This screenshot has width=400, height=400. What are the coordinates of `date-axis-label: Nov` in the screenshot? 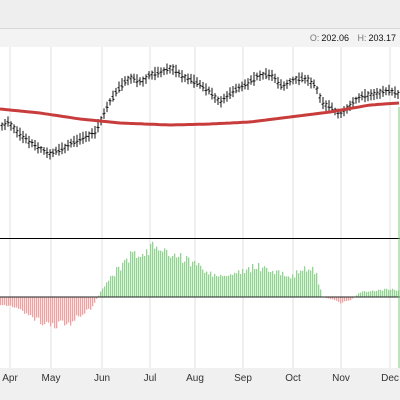 It's located at (341, 378).